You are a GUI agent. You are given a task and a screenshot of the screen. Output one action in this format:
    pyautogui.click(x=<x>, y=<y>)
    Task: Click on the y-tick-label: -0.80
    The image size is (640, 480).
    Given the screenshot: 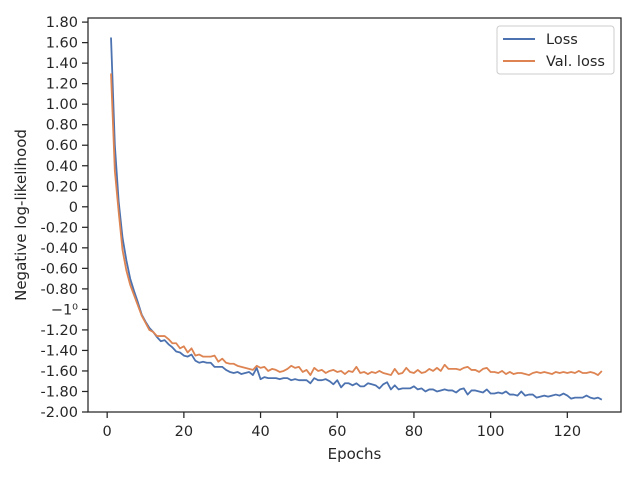 What is the action you would take?
    pyautogui.click(x=59, y=290)
    